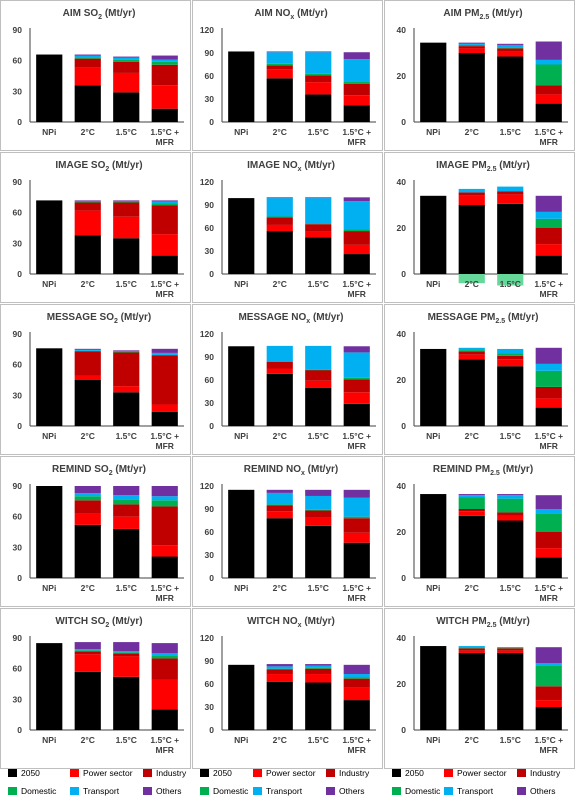  I want to click on legend-label: Power sector, so click(291, 773).